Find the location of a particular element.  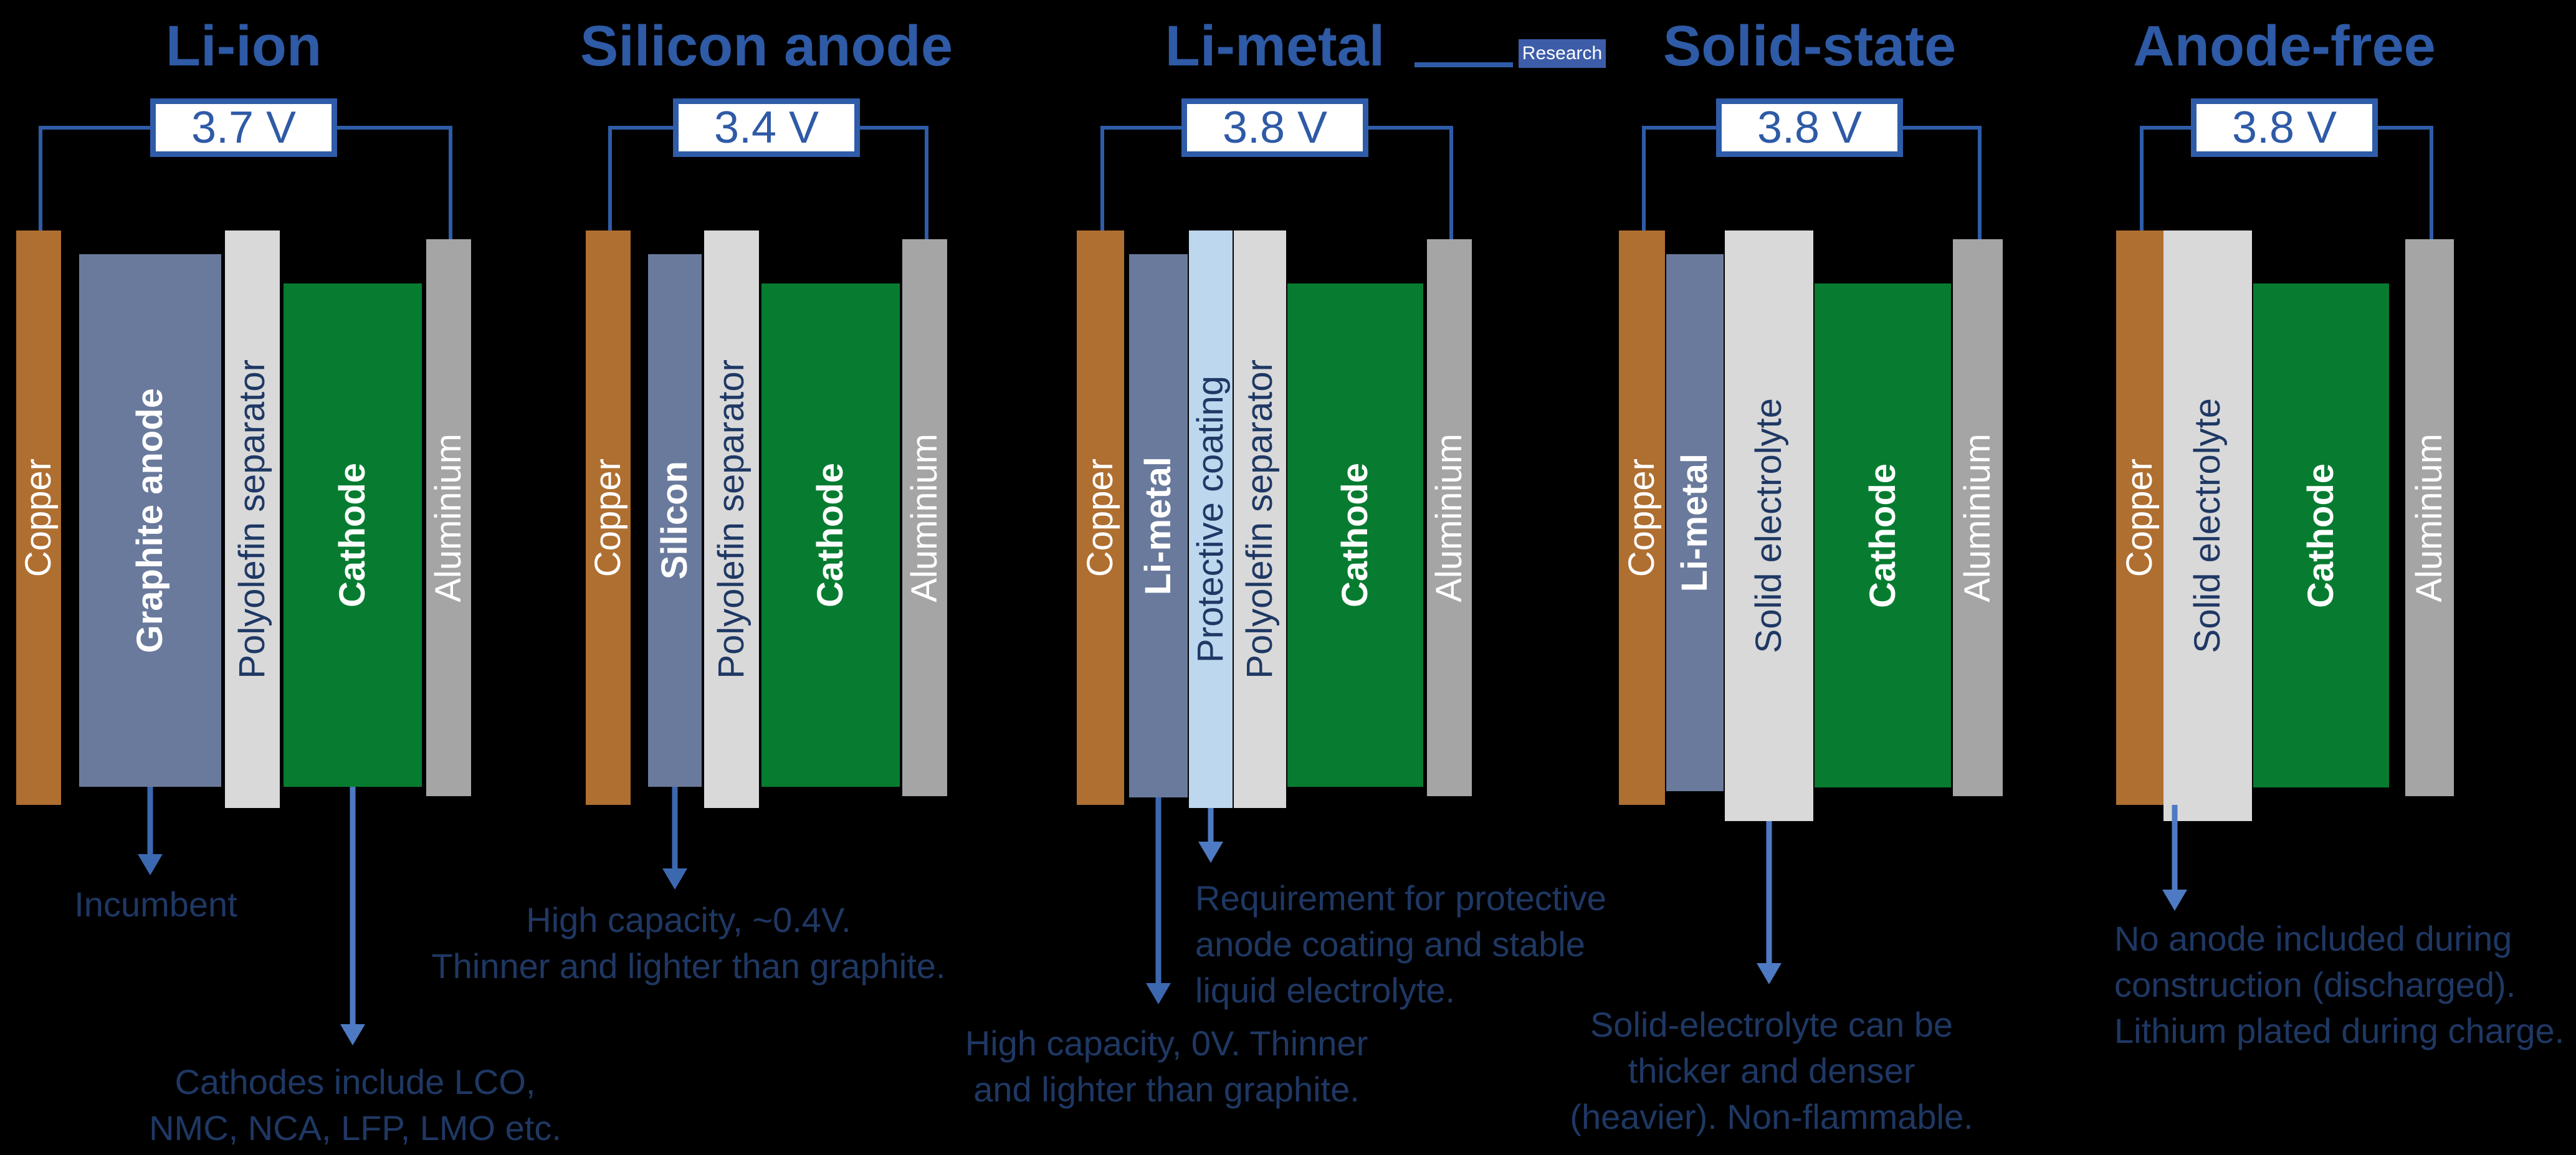

voltage-value-li-ion: 3.7 V is located at coordinates (244, 128).